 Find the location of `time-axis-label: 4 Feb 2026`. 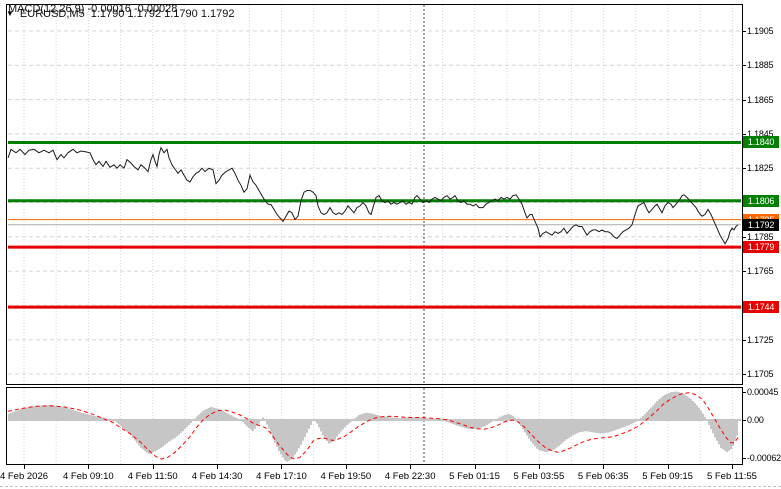

time-axis-label: 4 Feb 2026 is located at coordinates (24, 476).